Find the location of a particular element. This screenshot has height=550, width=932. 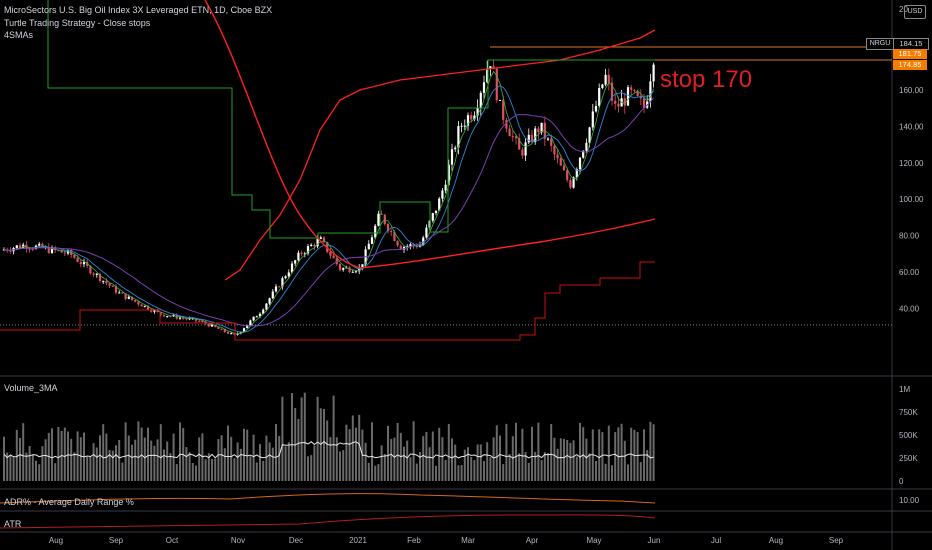

price-tick-label: 20 is located at coordinates (903, 9).